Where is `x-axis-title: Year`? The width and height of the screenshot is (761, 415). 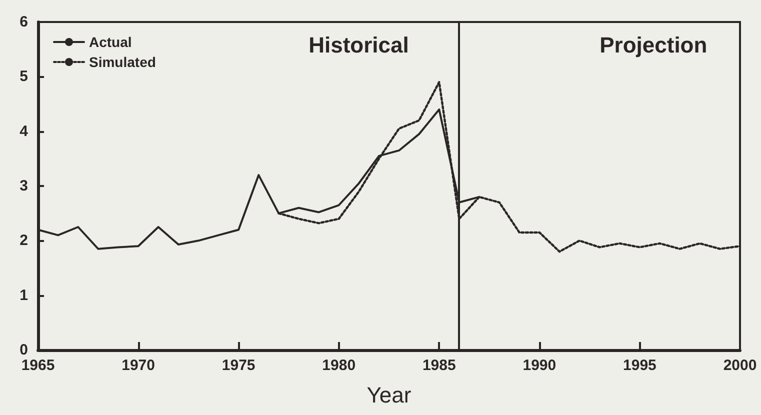
x-axis-title: Year is located at coordinates (389, 395).